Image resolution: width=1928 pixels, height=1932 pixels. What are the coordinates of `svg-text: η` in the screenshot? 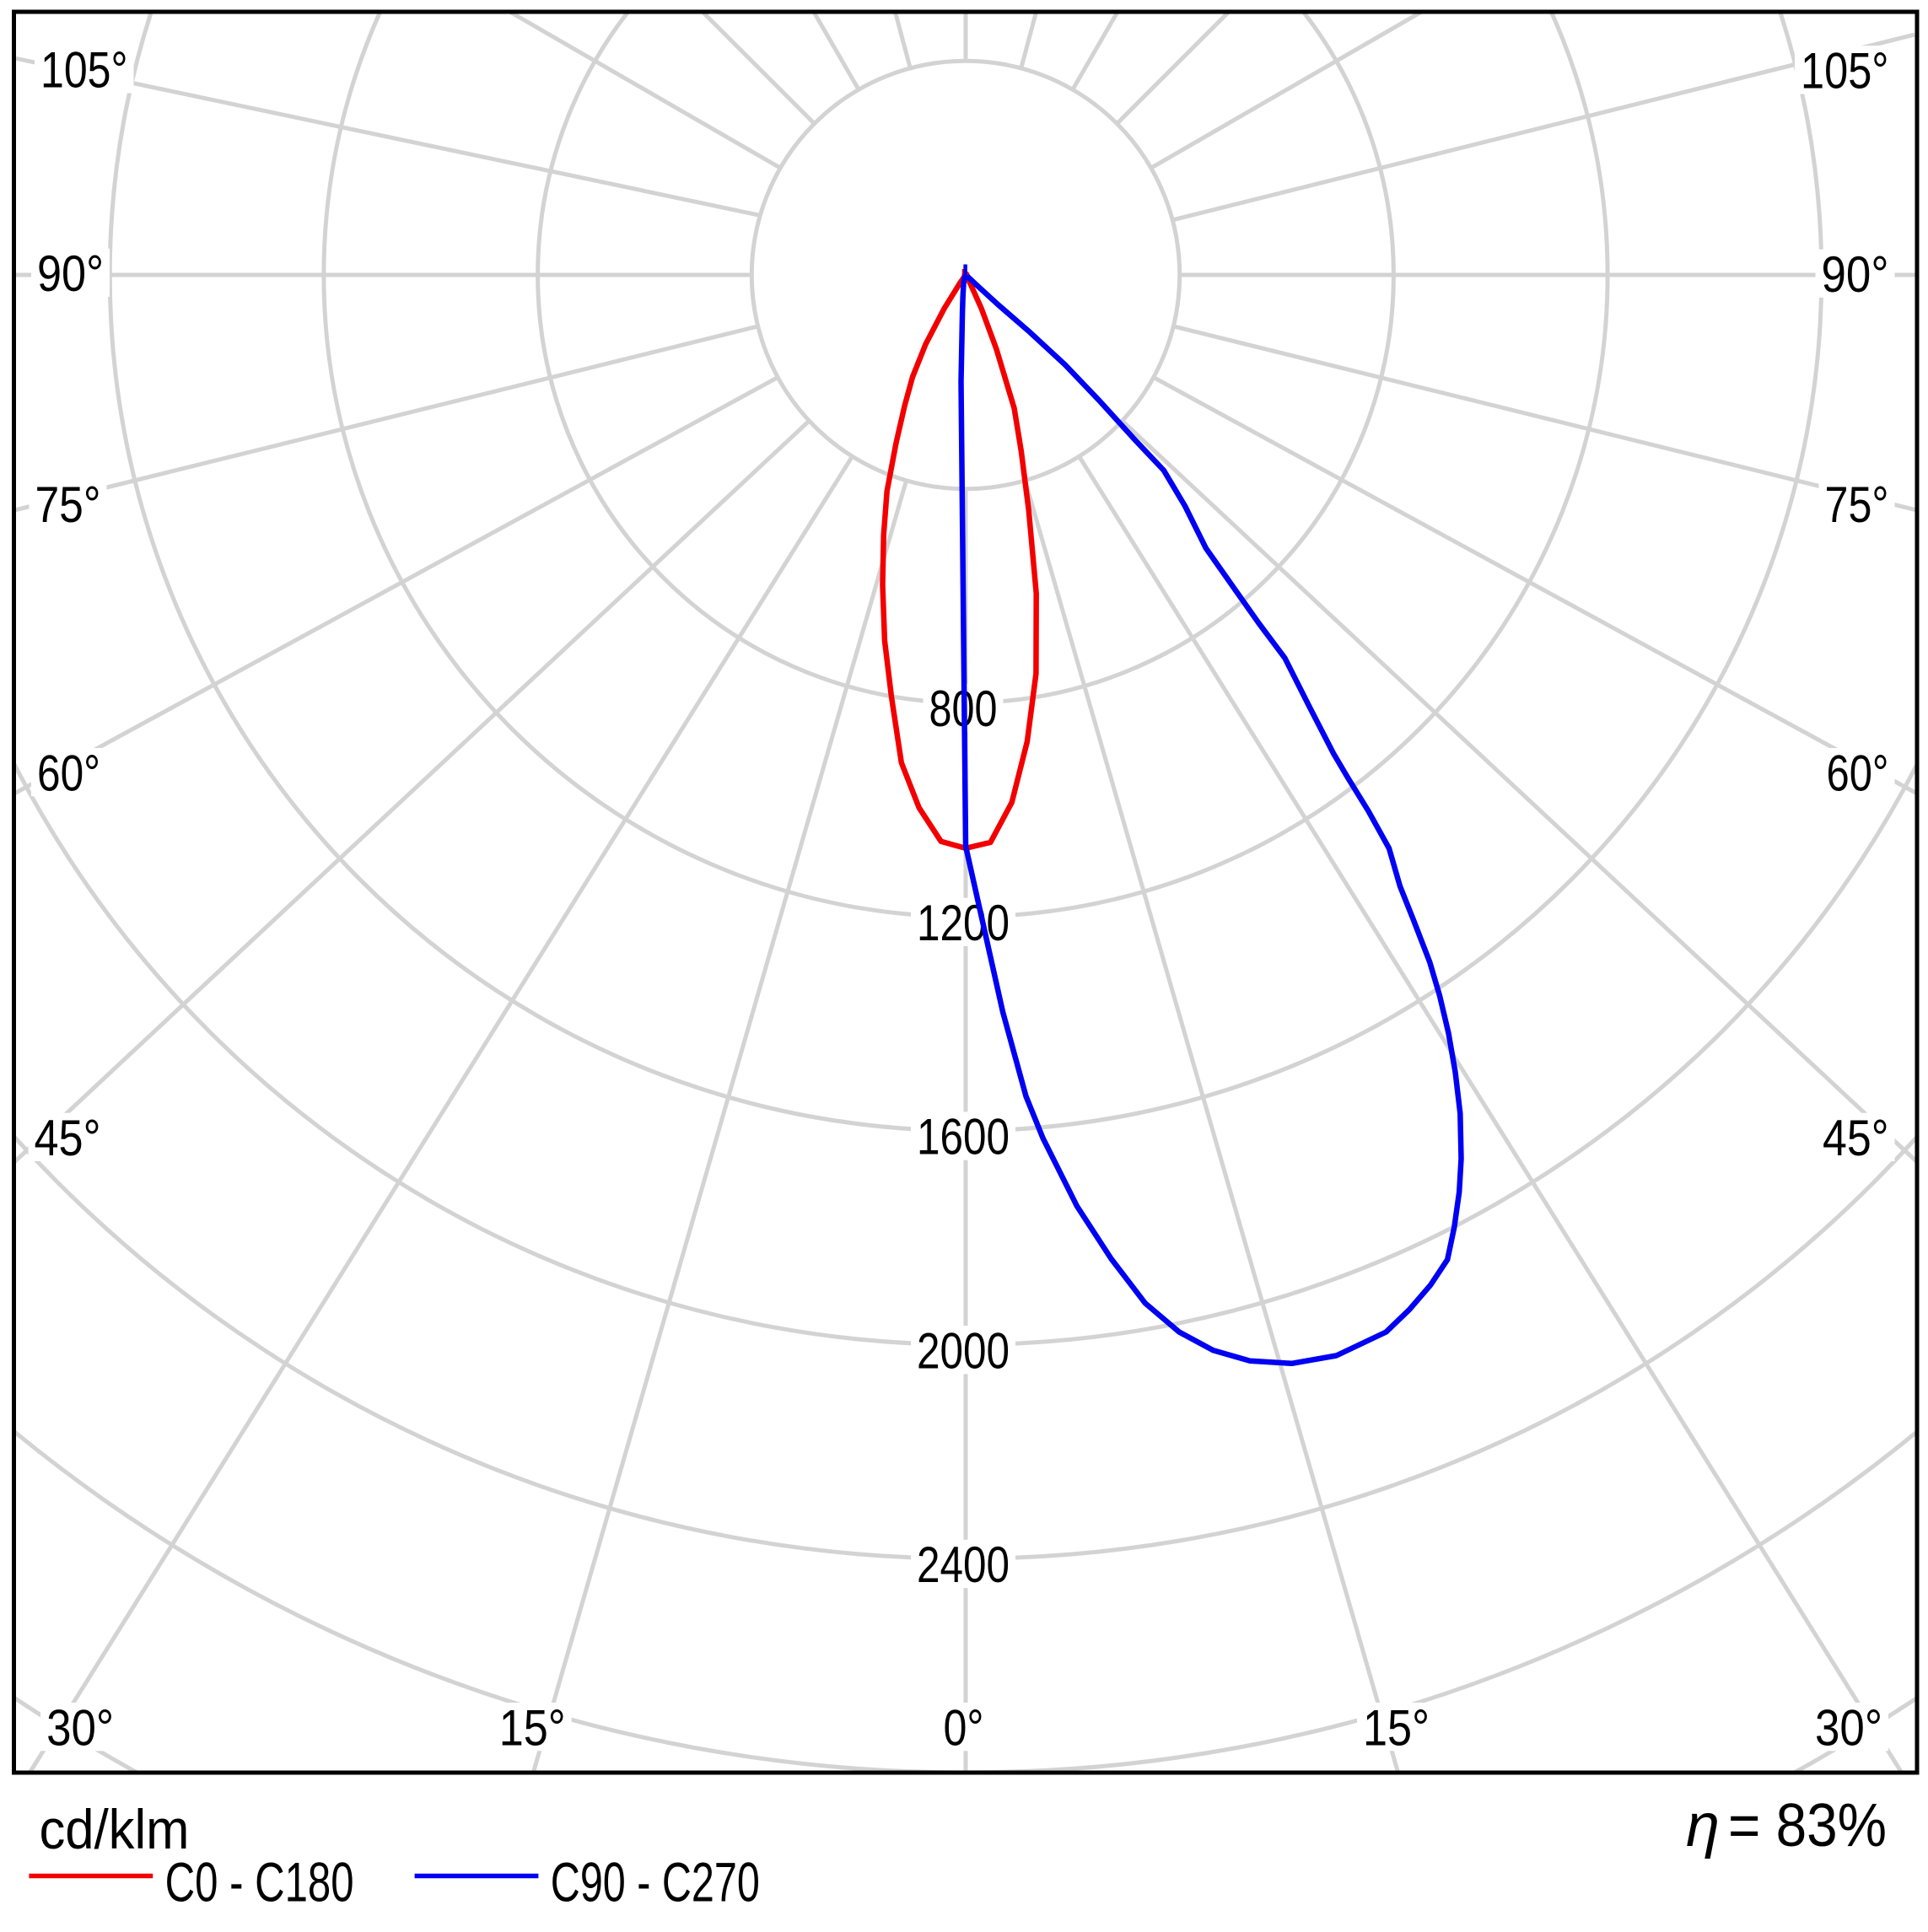 It's located at (1703, 1826).